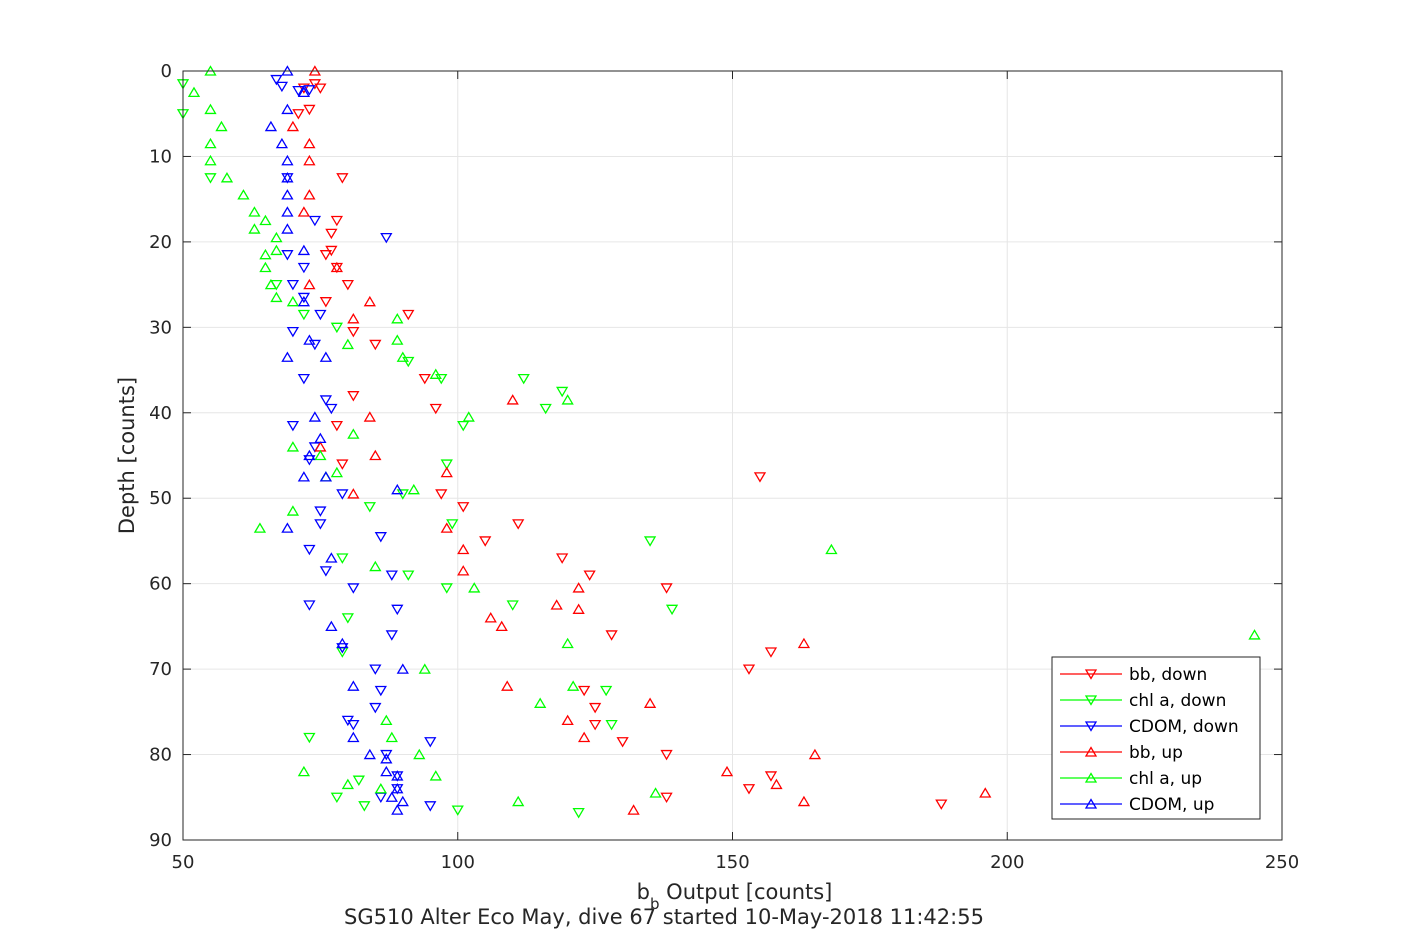  I want to click on legend-item: CDOM, down, so click(1149, 727).